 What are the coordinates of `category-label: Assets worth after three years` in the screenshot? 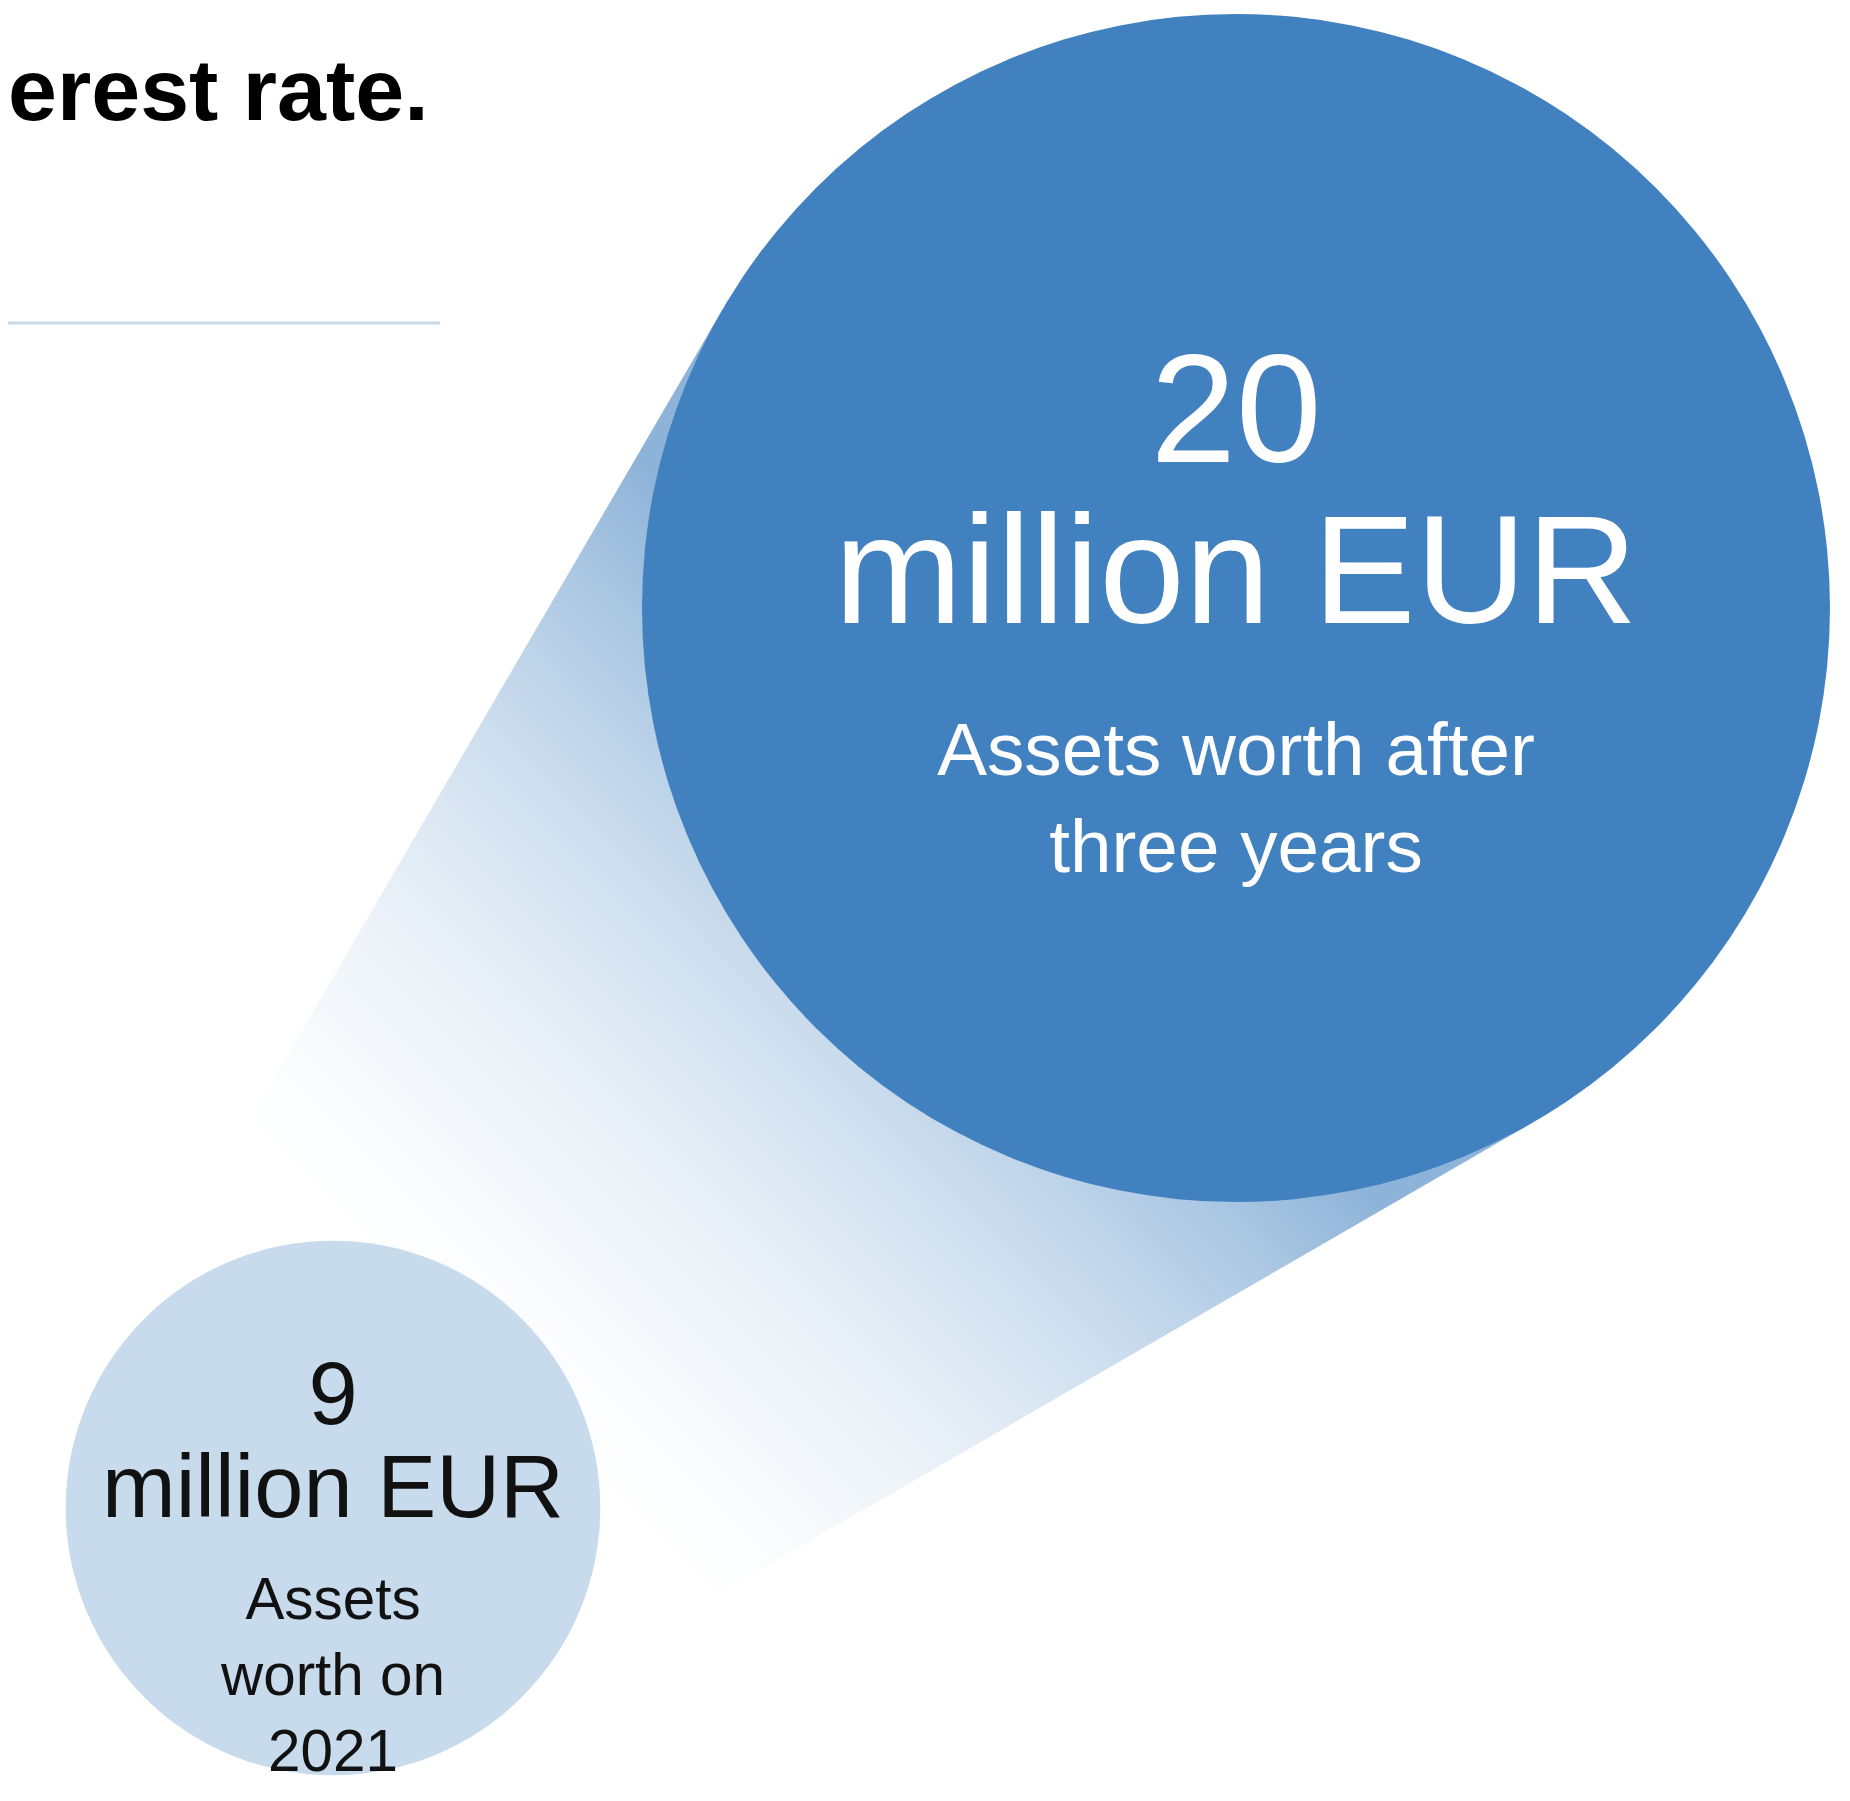 It's located at (1236, 797).